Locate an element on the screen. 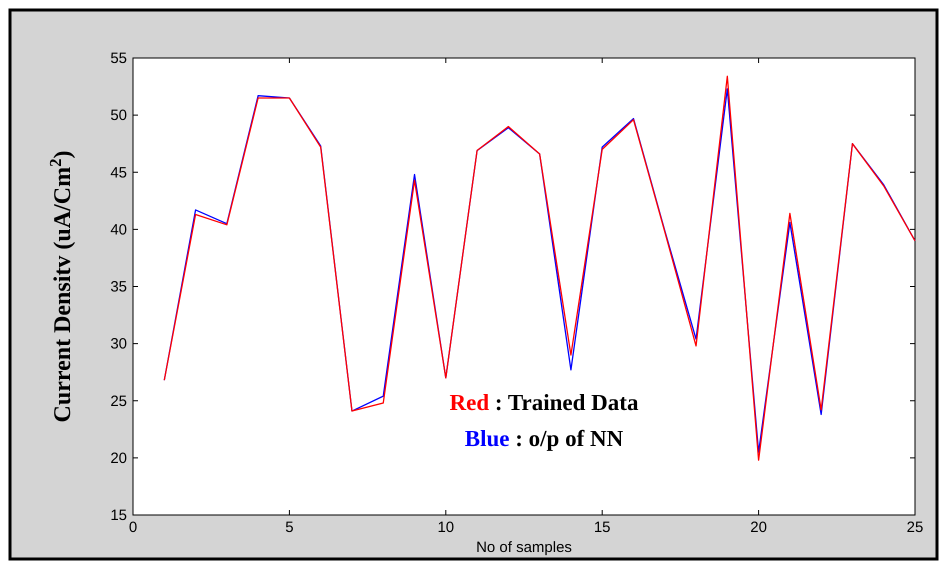 This screenshot has width=947, height=569. y-tick-label: 40 is located at coordinates (118, 229).